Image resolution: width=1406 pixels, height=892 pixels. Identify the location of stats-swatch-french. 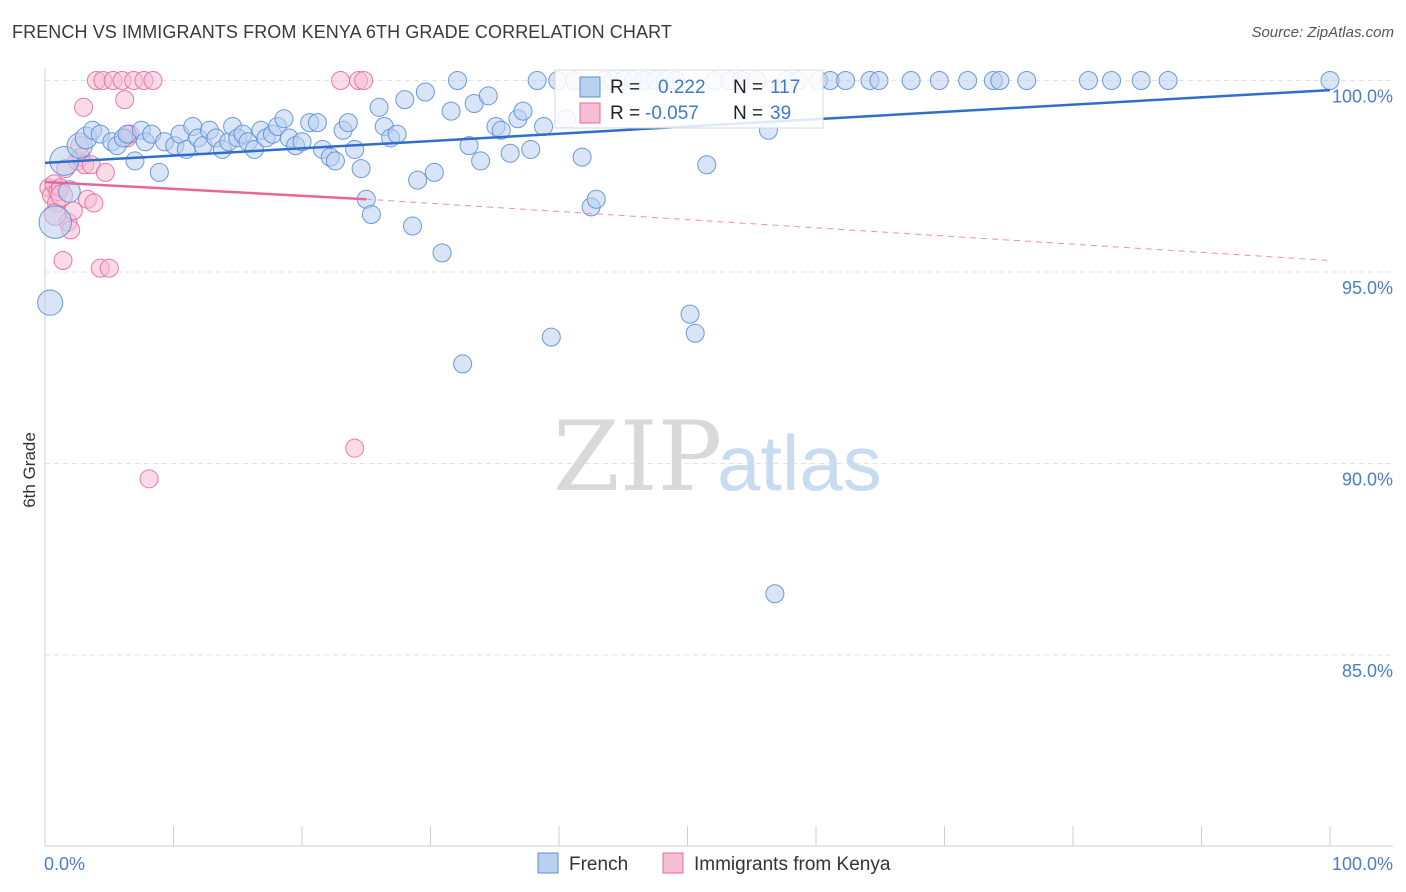
(590, 87).